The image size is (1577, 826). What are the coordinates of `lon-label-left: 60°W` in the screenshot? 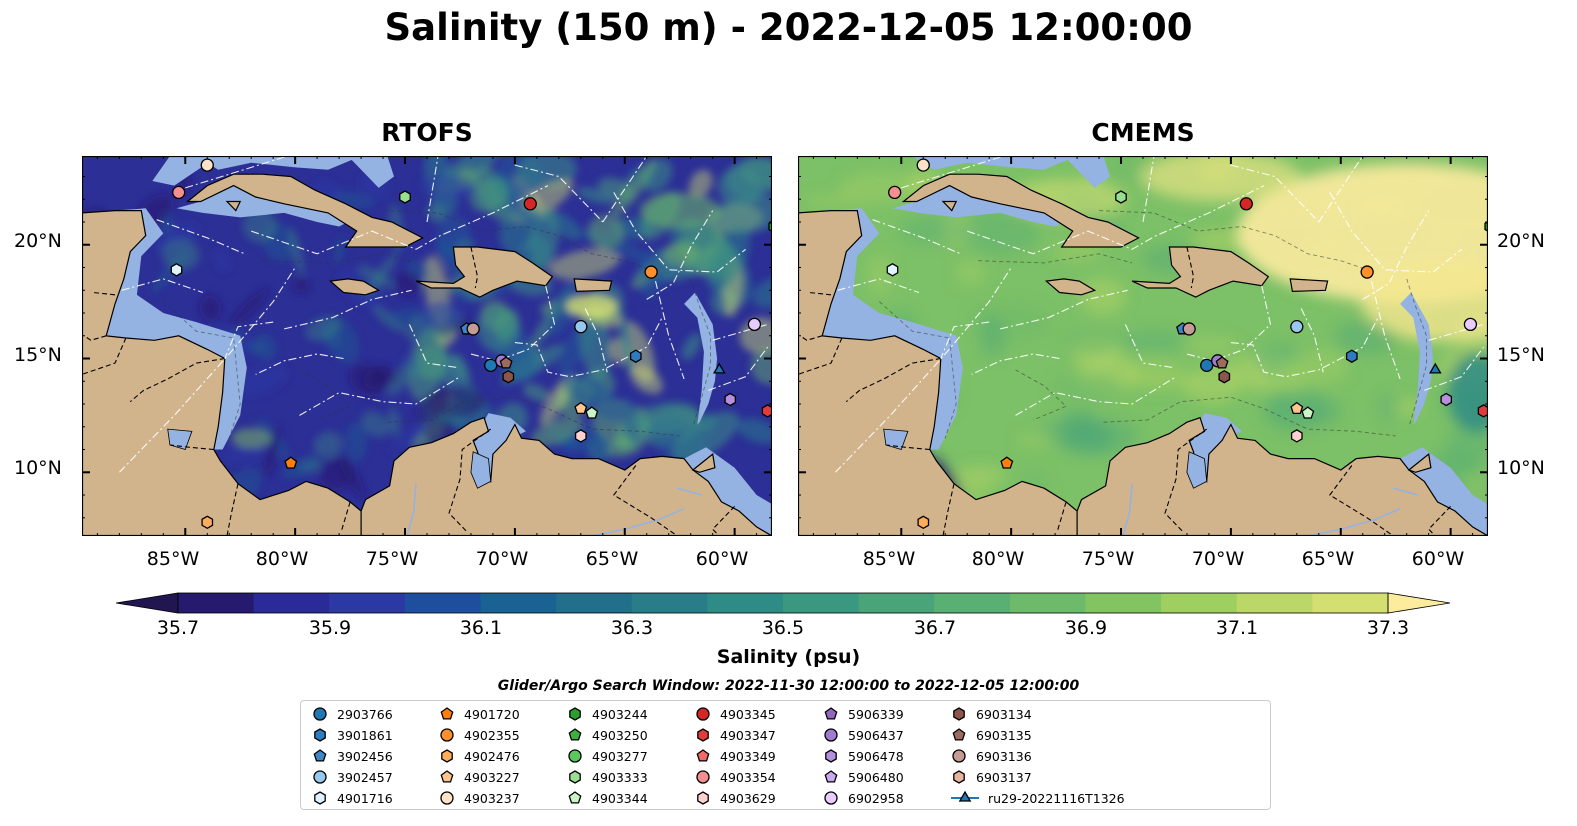 It's located at (722, 559).